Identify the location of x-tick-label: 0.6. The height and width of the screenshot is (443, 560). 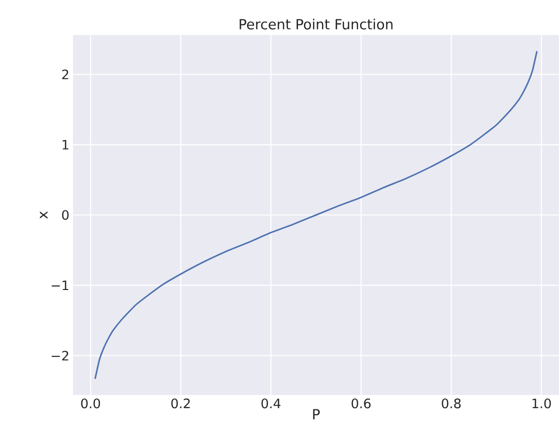
(361, 403).